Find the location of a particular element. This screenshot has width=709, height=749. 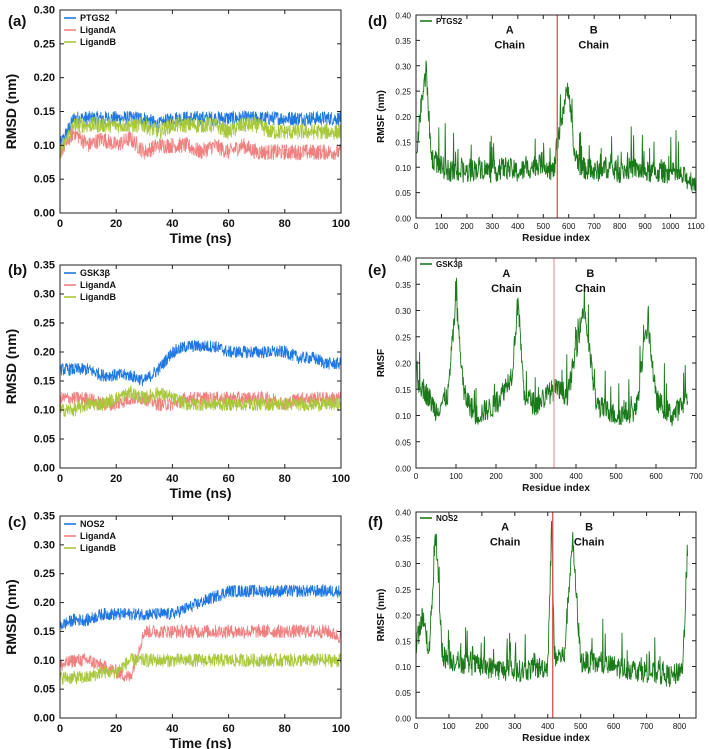

panel-label: (d) is located at coordinates (377, 21).